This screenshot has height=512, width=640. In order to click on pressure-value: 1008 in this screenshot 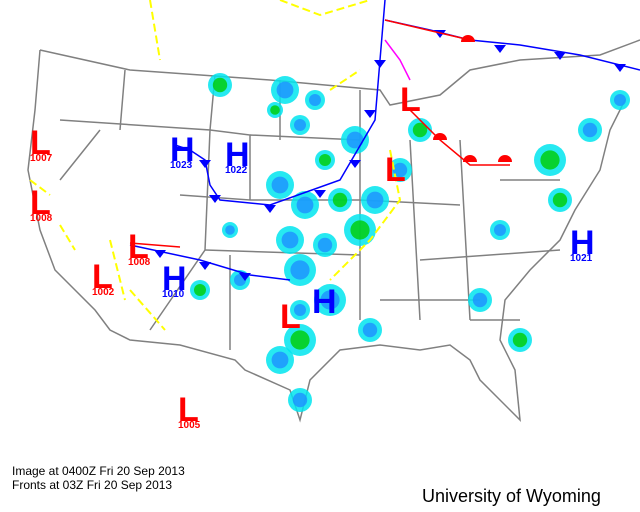, I will do `click(139, 262)`.